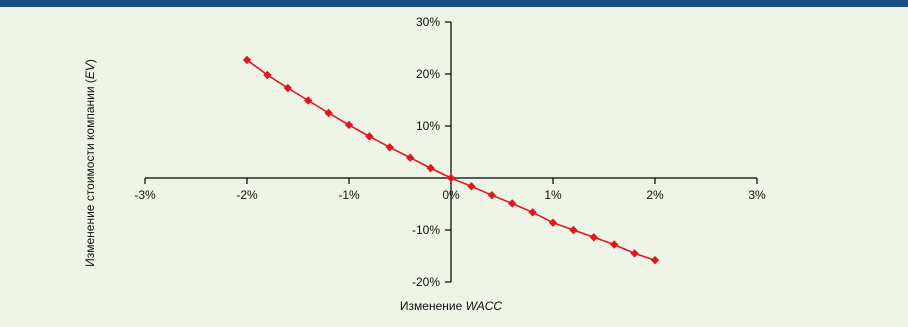 This screenshot has width=908, height=327. I want to click on x-axis-title: Изменение WACC, so click(451, 306).